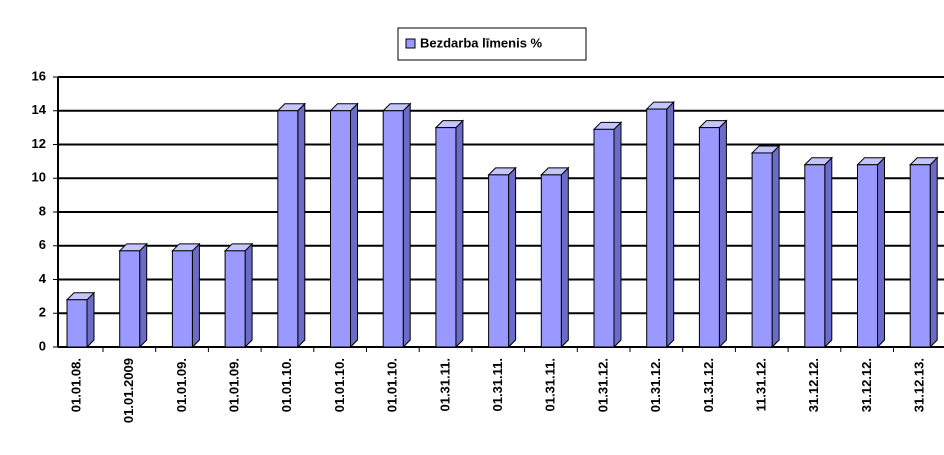 The height and width of the screenshot is (455, 944). Describe the element at coordinates (42, 244) in the screenshot. I see `y-tick-label: 6` at that location.